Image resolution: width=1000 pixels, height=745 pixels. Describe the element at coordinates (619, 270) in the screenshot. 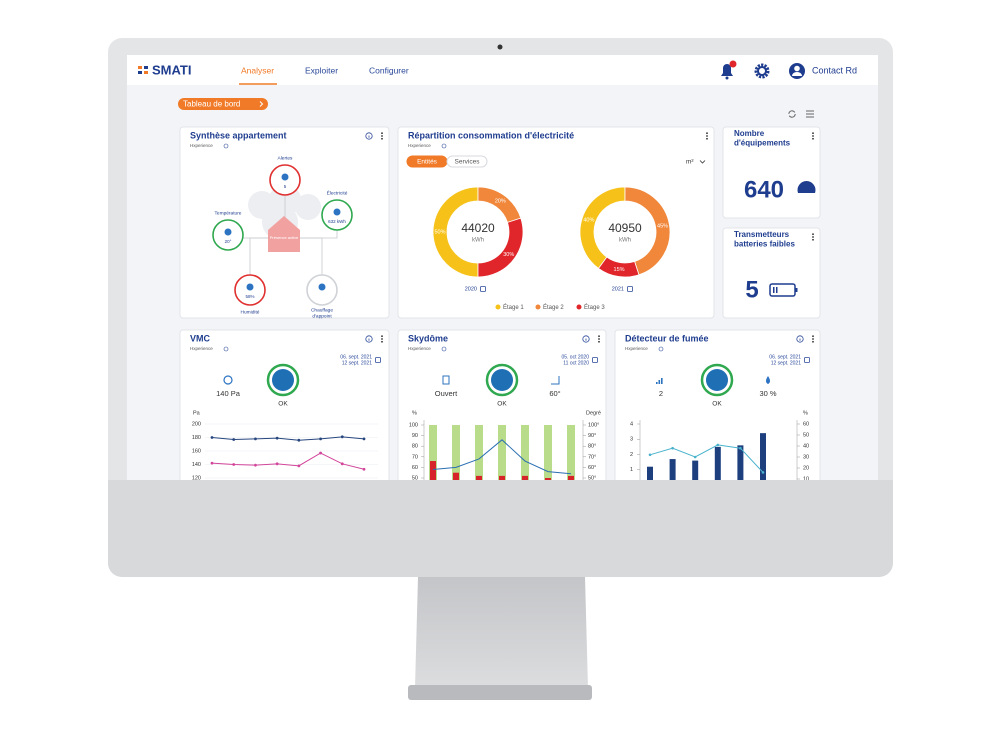

I see `segment-label: 15%` at that location.